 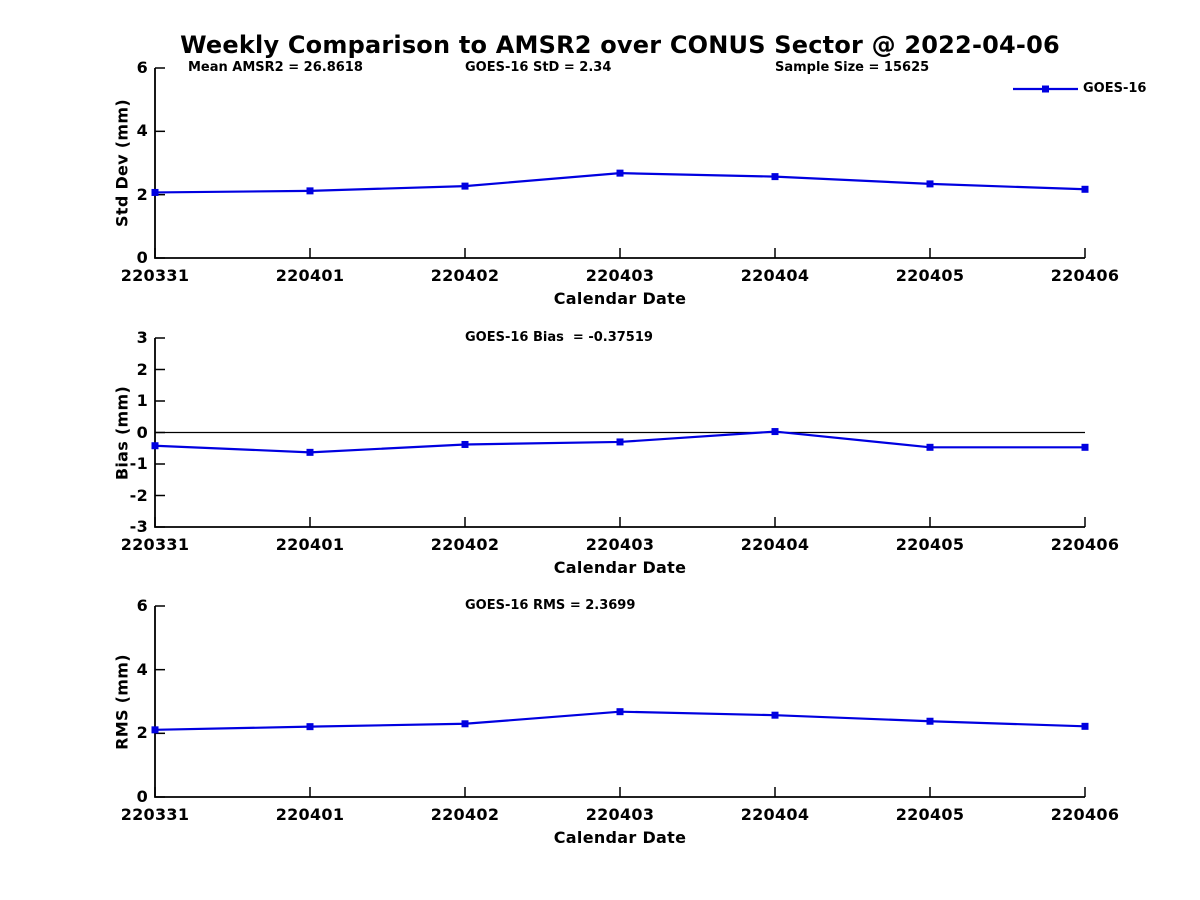 What do you see at coordinates (142, 369) in the screenshot?
I see `y-tick-label-bias: 2` at bounding box center [142, 369].